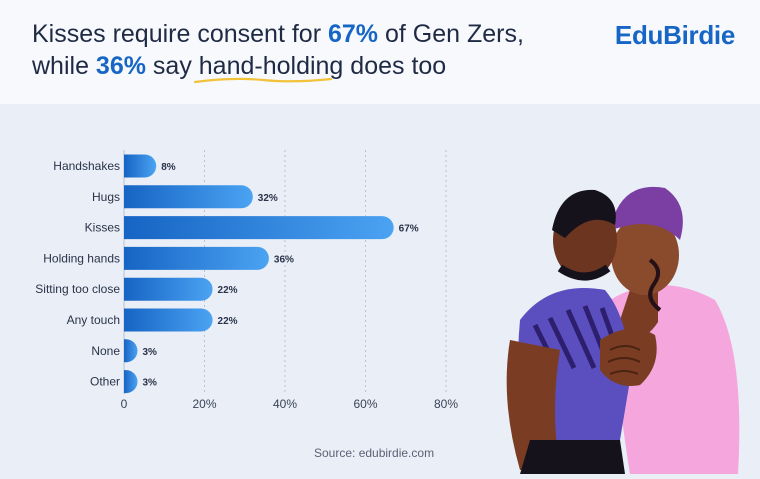 The image size is (760, 479). Describe the element at coordinates (180, 34) in the screenshot. I see `title-text-1: Kisses require consent for` at that location.